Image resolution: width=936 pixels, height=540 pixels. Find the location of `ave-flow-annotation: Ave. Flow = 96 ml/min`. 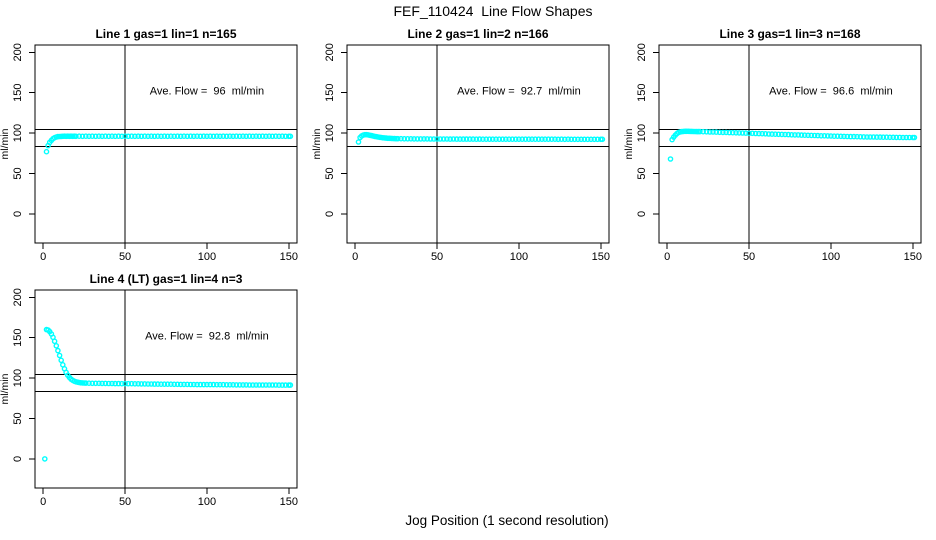

ave-flow-annotation: Ave. Flow = 96 ml/min is located at coordinates (207, 91).